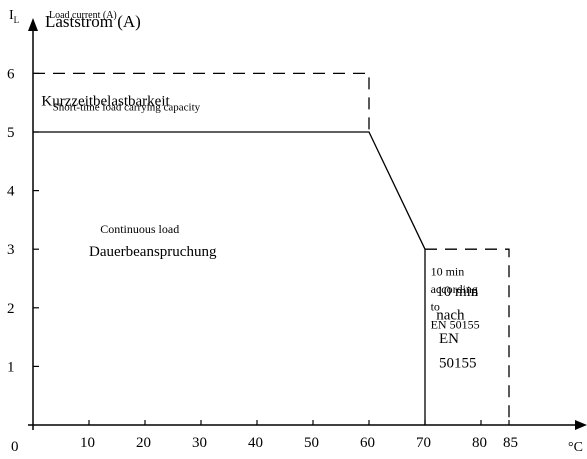 The image size is (587, 459). What do you see at coordinates (93, 21) in the screenshot?
I see `y-axis-label-de: Laststrom (A)` at bounding box center [93, 21].